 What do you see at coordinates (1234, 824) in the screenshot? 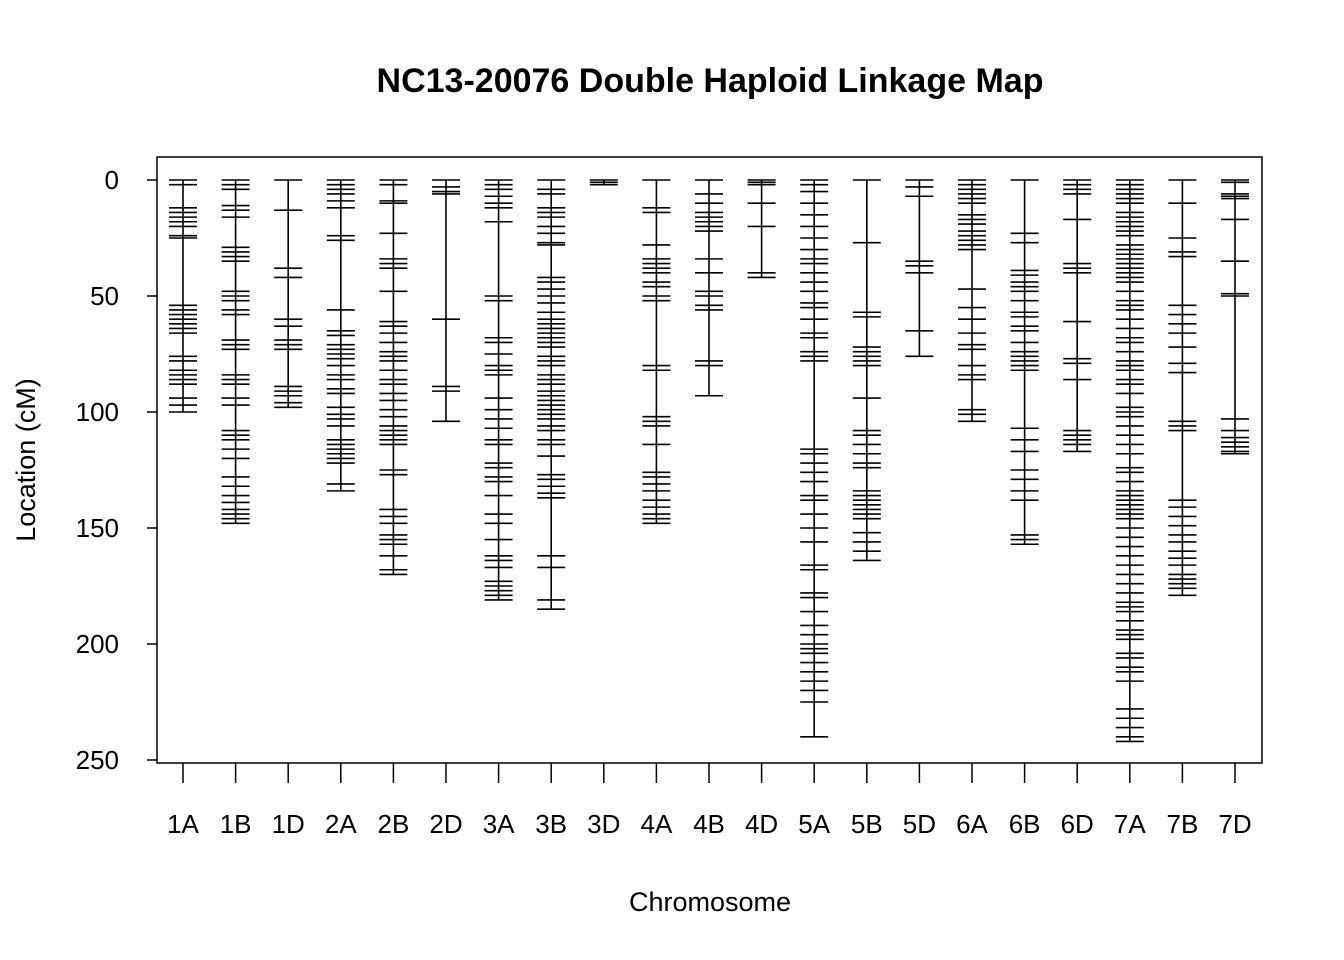
I see `x-tick-label-7d: 7D` at bounding box center [1234, 824].